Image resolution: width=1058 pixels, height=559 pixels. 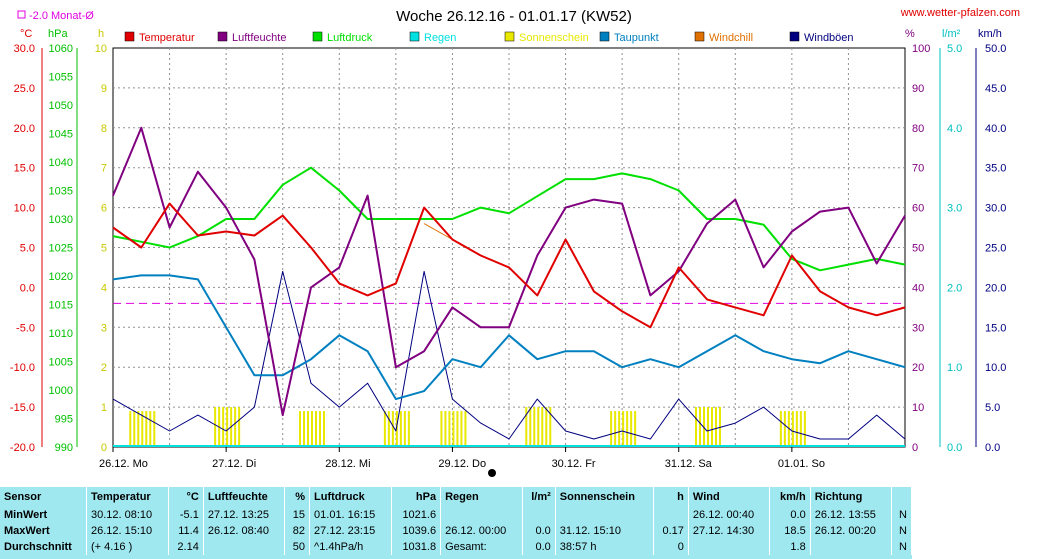 I want to click on day-label: 31.12. Sa, so click(x=689, y=464).